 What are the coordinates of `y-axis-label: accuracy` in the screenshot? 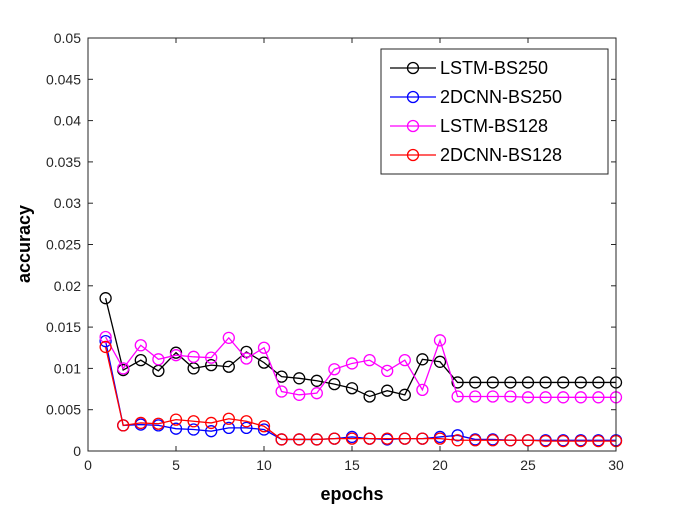 It's located at (24, 244).